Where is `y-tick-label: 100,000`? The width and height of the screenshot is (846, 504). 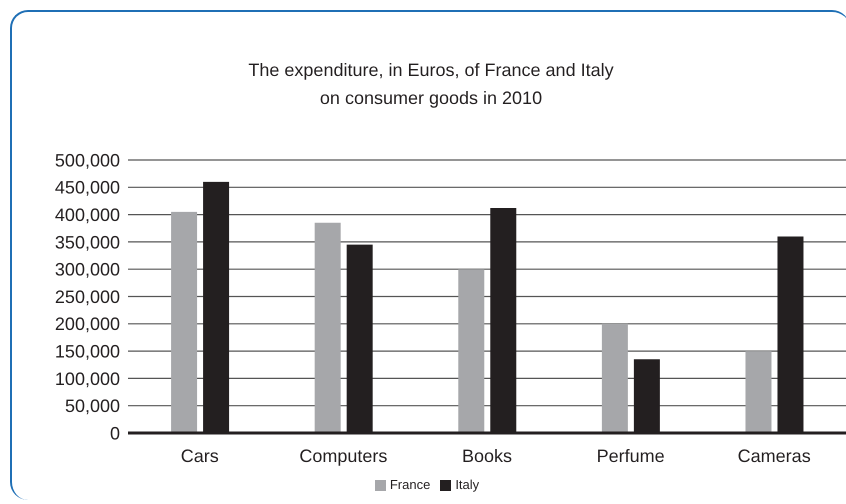
y-tick-label: 100,000 is located at coordinates (87, 378).